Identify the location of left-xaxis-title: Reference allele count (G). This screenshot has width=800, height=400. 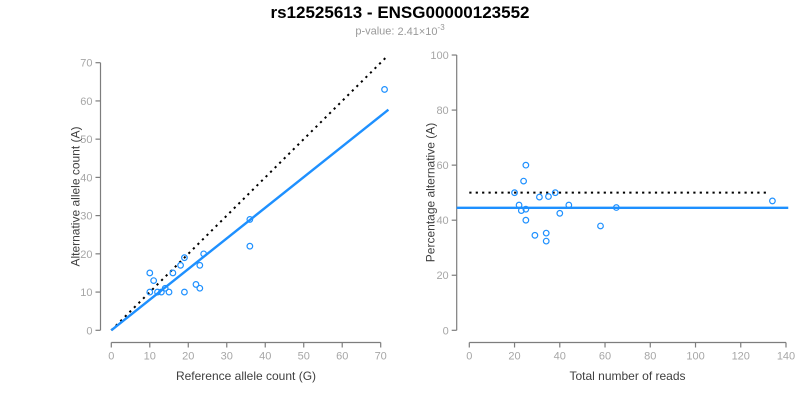
(246, 376).